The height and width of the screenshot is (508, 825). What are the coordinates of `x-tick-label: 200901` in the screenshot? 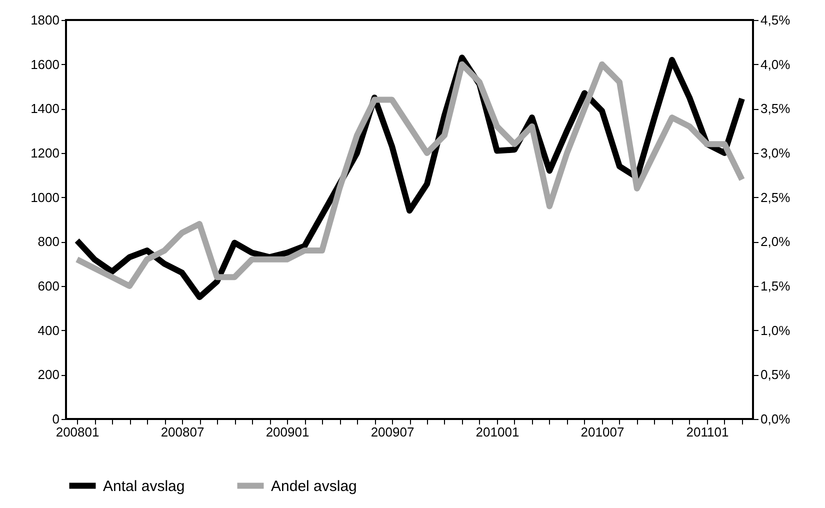 It's located at (288, 432).